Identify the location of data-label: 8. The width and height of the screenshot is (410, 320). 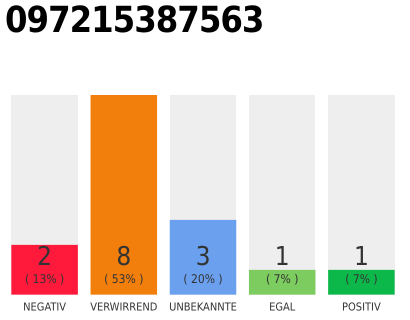
(124, 257).